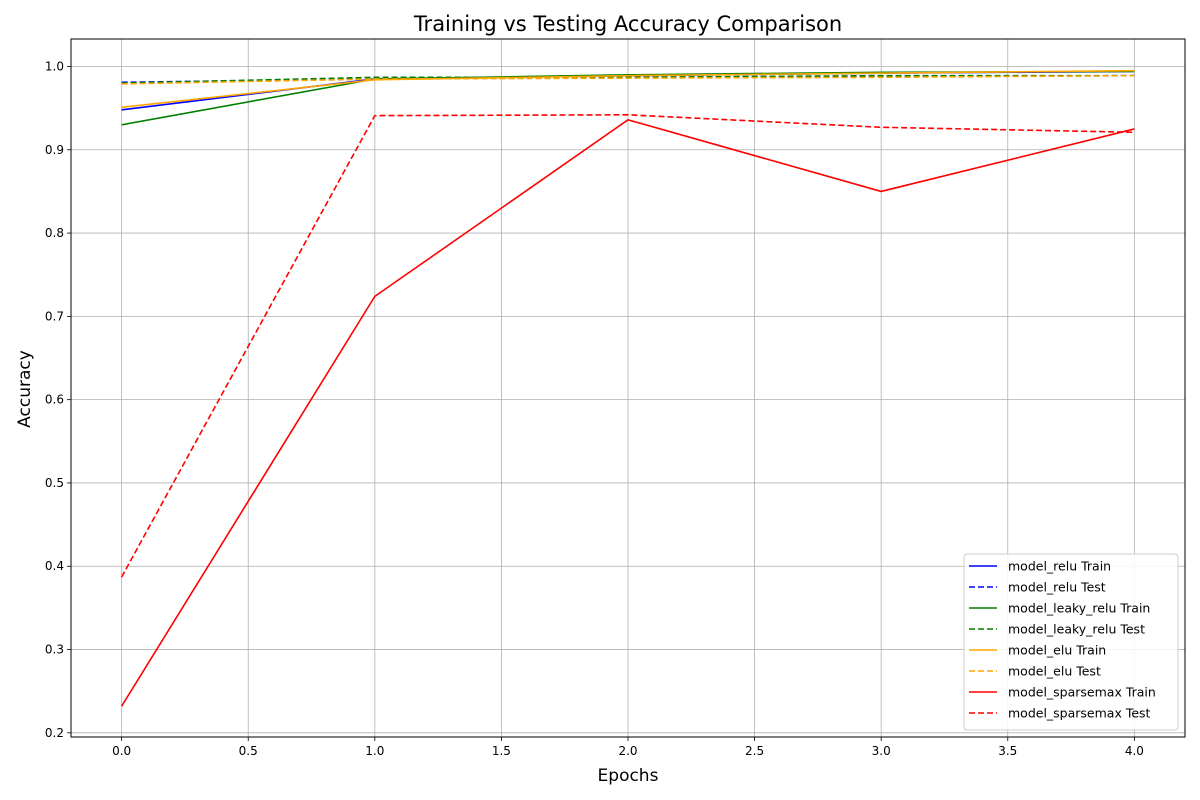 The width and height of the screenshot is (1200, 800). What do you see at coordinates (1076, 629) in the screenshot?
I see `legend-label: model_leaky_relu Test` at bounding box center [1076, 629].